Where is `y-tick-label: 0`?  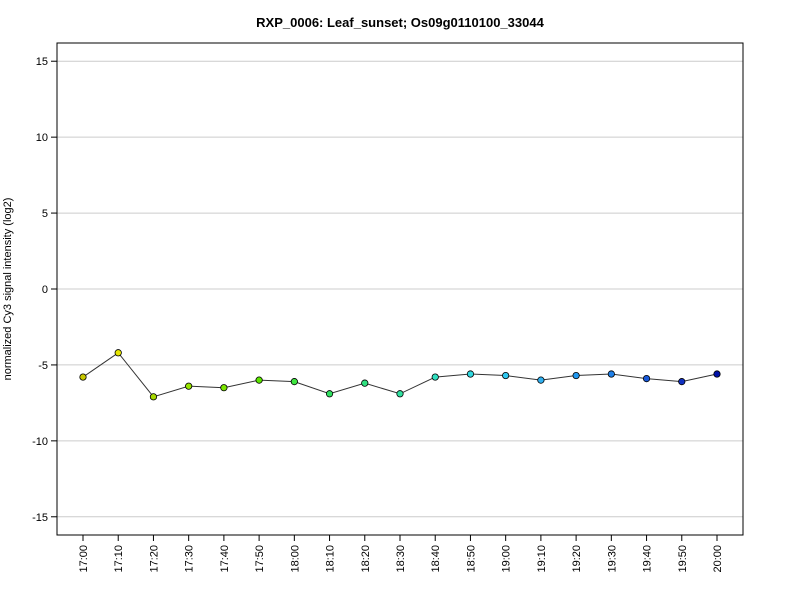 y-tick-label: 0 is located at coordinates (45, 290).